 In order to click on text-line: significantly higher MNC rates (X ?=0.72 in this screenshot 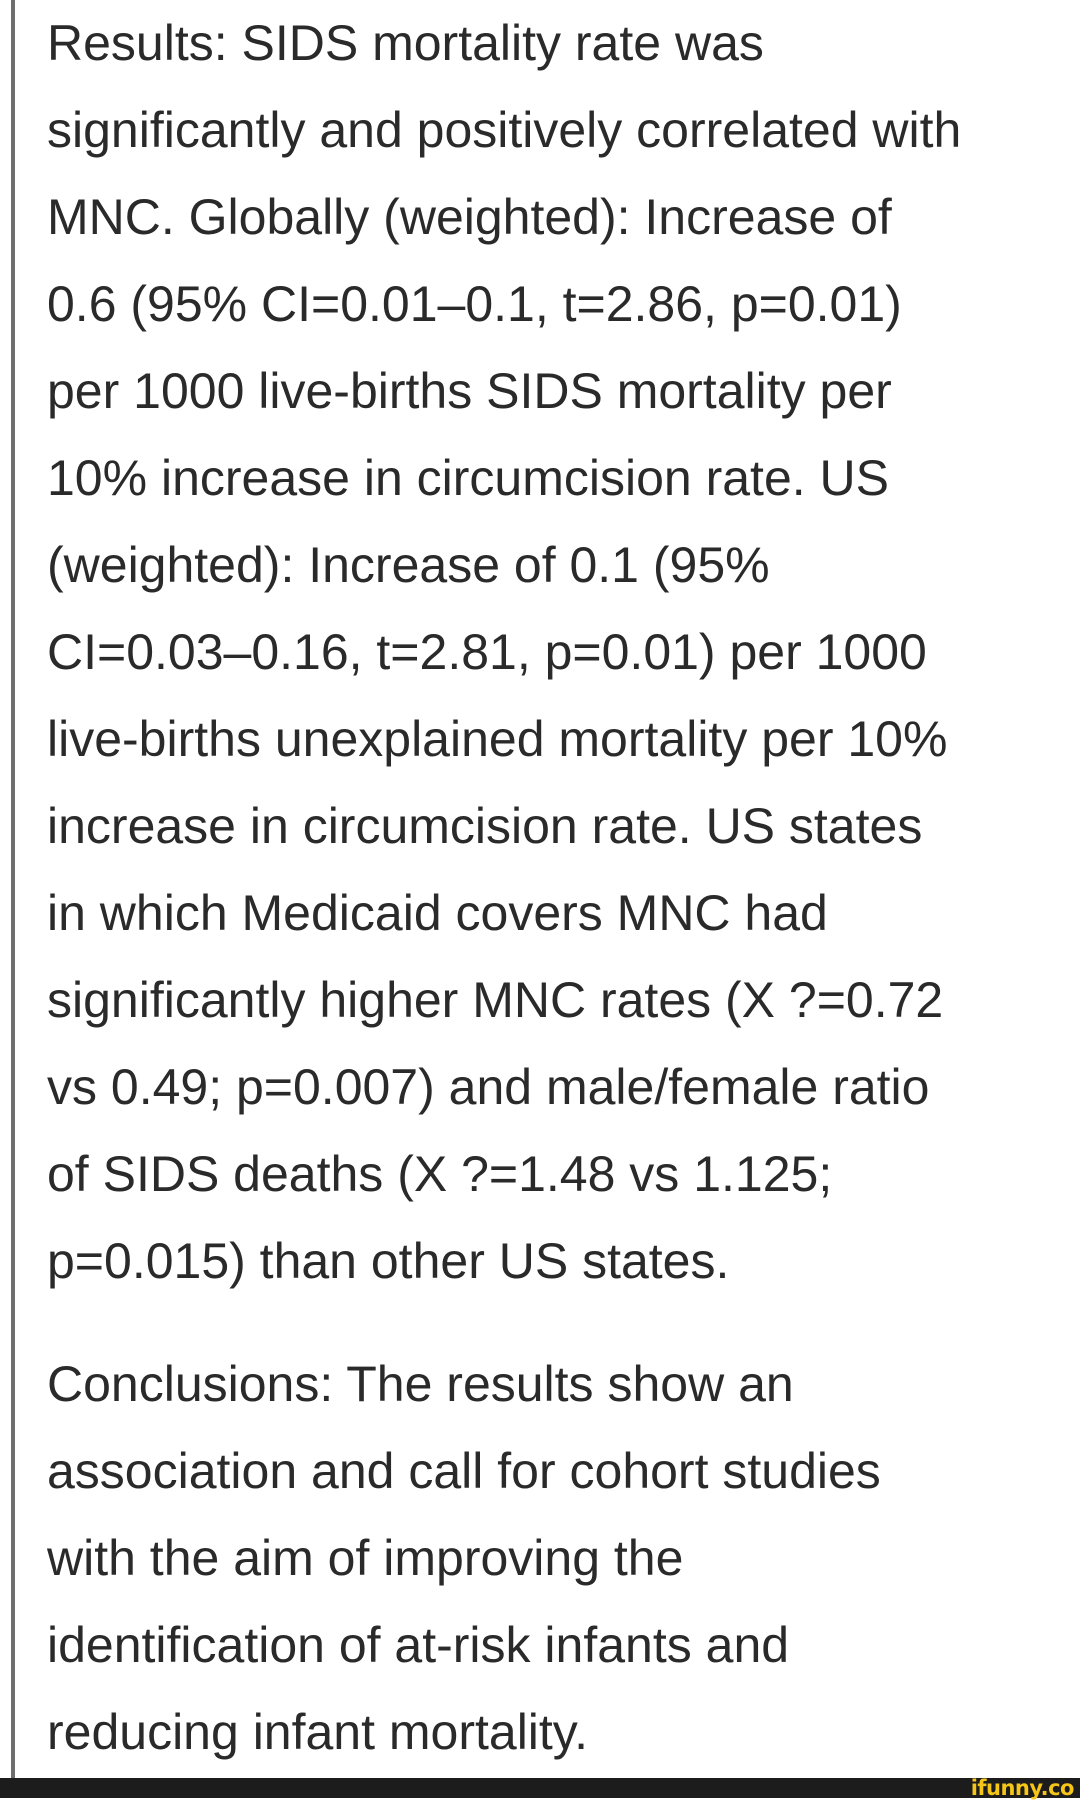, I will do `click(495, 1000)`.